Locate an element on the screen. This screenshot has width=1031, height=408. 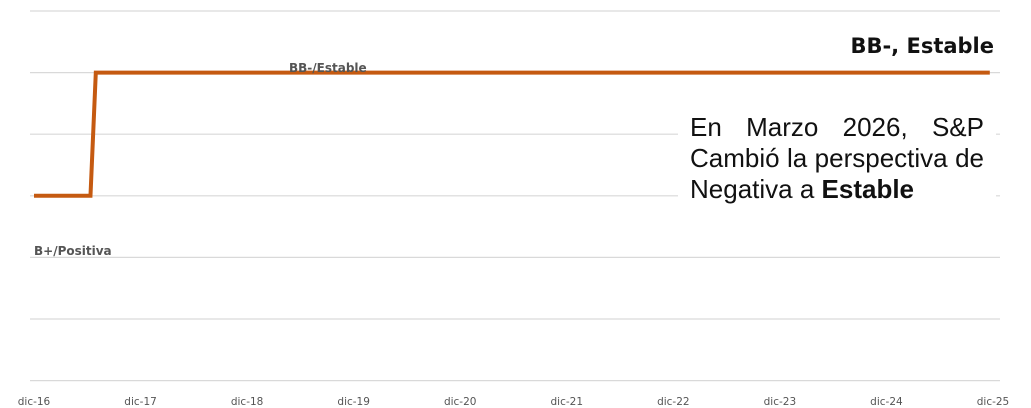
x-tick-label: dic-24 is located at coordinates (886, 402).